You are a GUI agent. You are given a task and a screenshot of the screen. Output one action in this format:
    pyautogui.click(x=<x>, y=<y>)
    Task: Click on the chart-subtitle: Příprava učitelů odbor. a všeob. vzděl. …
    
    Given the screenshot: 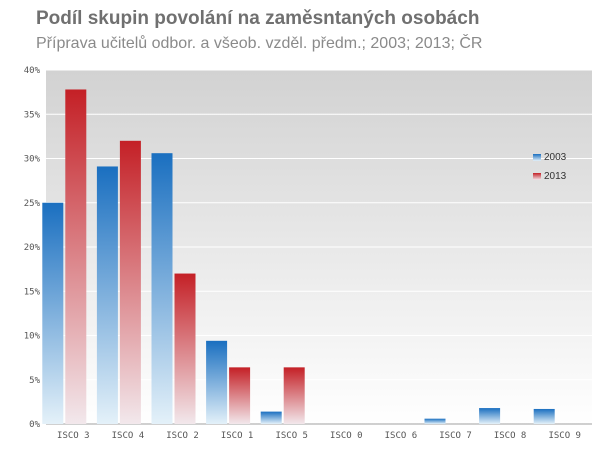 What is the action you would take?
    pyautogui.click(x=259, y=43)
    